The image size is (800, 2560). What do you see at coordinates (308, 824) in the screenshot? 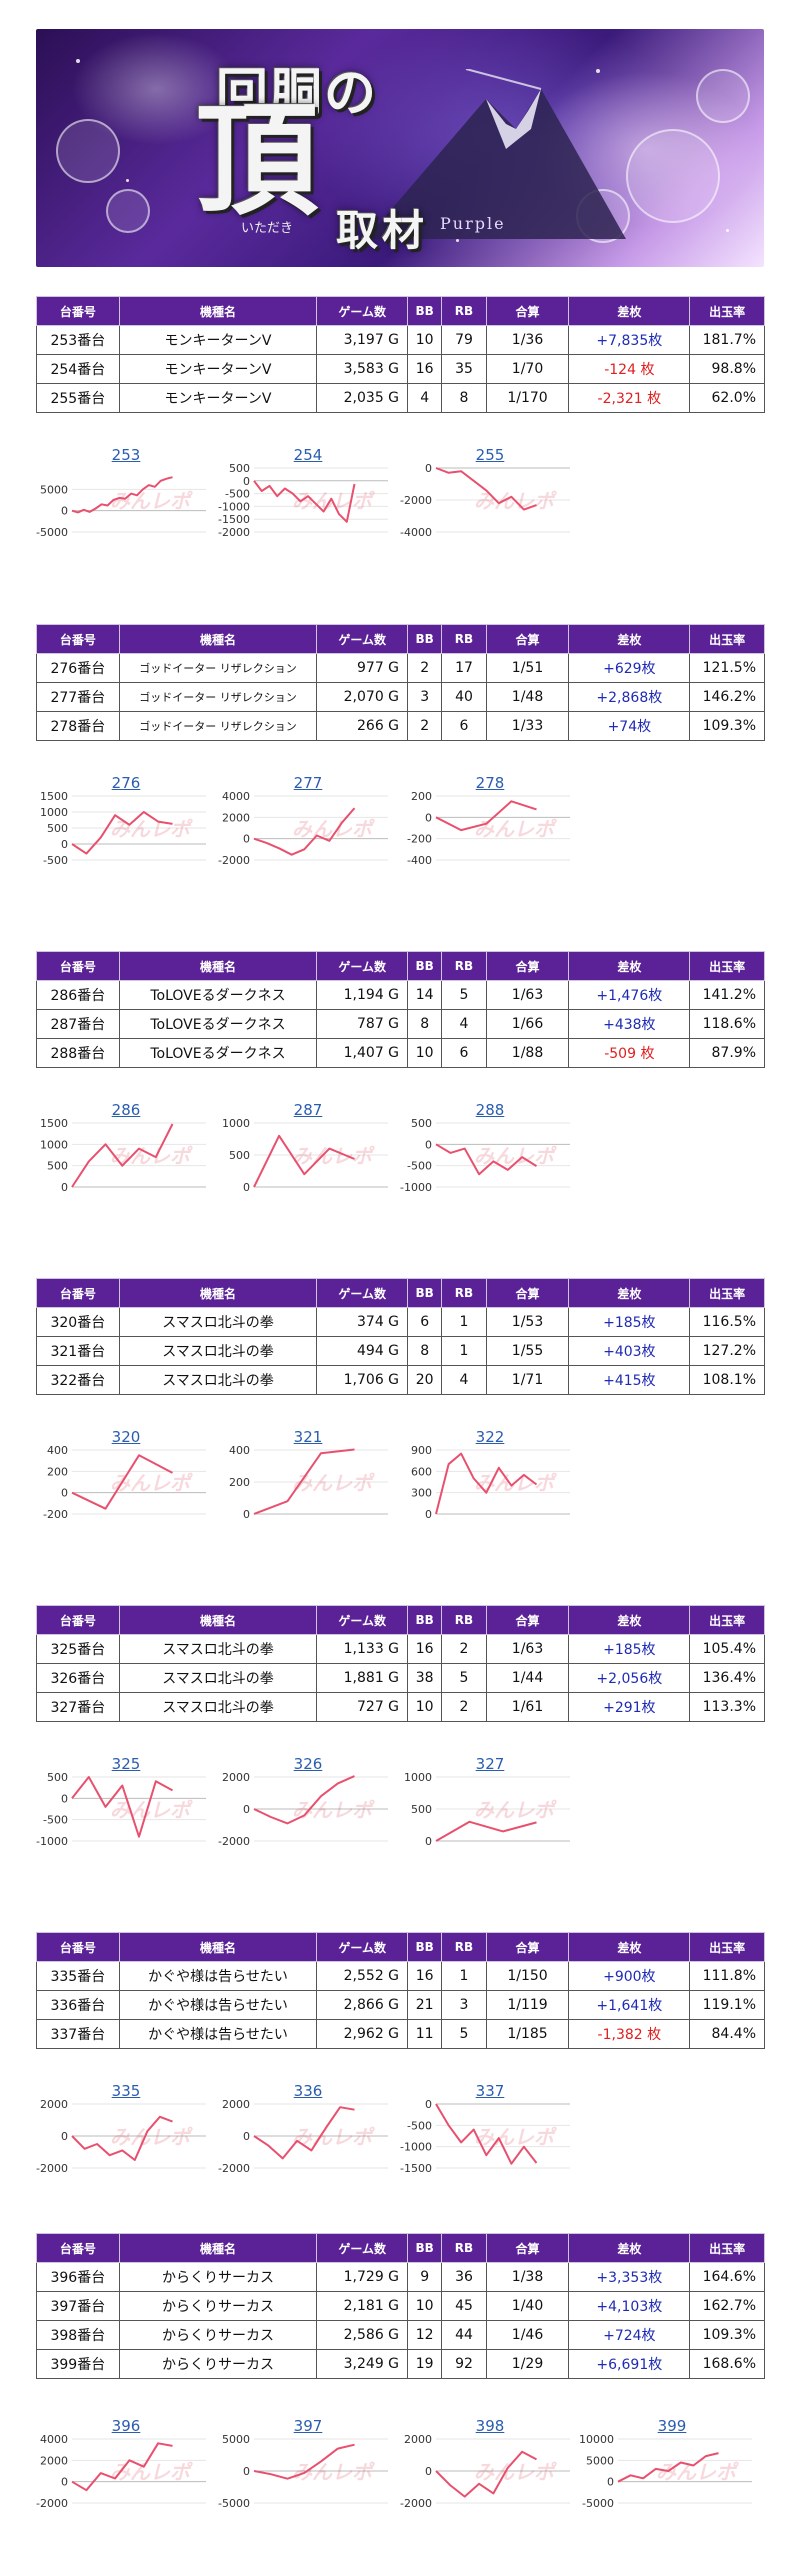
I see `slump-graph: 277 4000 2000 0 -2000 みんレポ` at bounding box center [308, 824].